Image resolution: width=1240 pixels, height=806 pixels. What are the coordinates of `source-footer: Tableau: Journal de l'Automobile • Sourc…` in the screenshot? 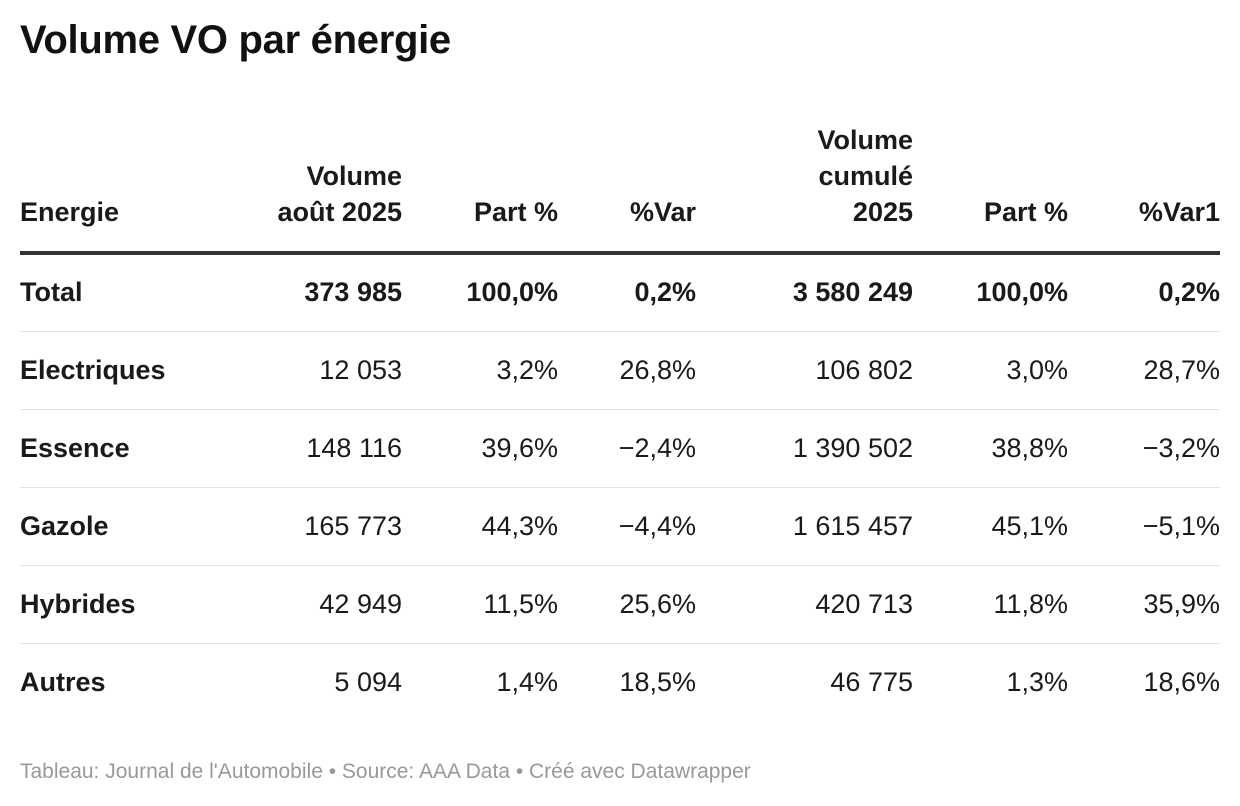 It's located at (385, 771).